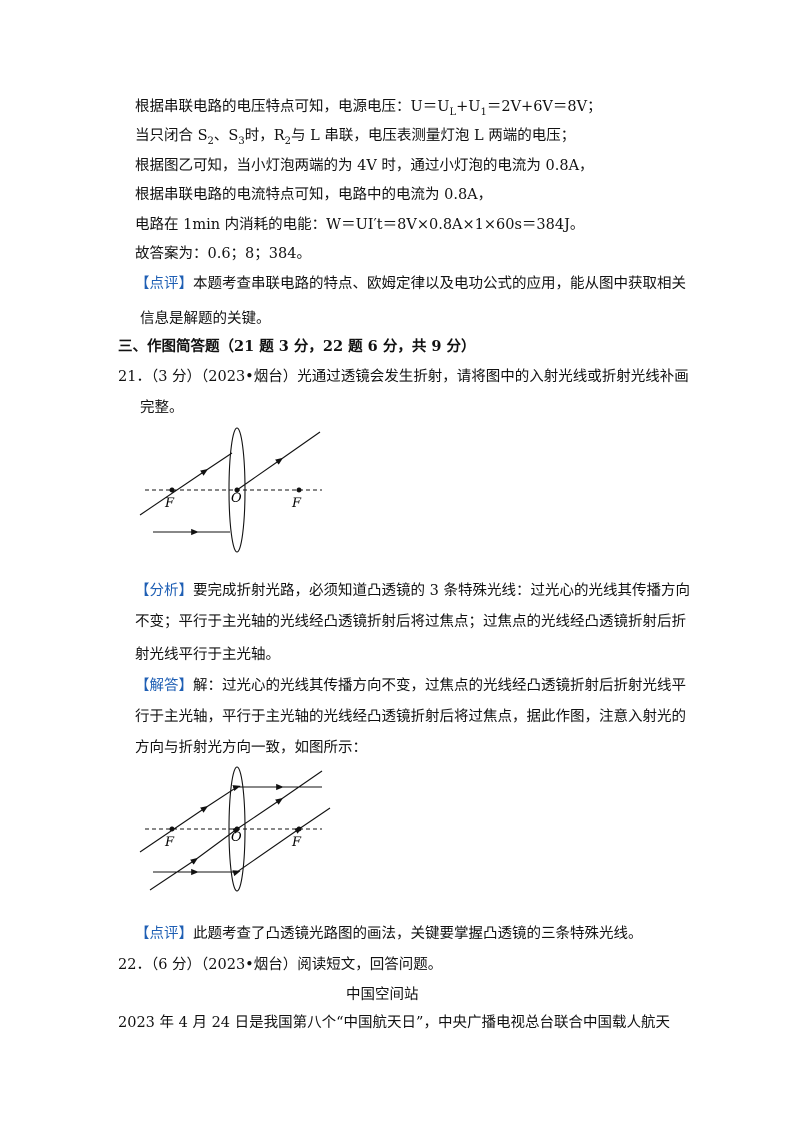 The width and height of the screenshot is (800, 1132). I want to click on text-line: 【点评】此题考查了凸透镜光路图的画法，关键要掌握凸透镜的三条特殊光线。, so click(389, 934).